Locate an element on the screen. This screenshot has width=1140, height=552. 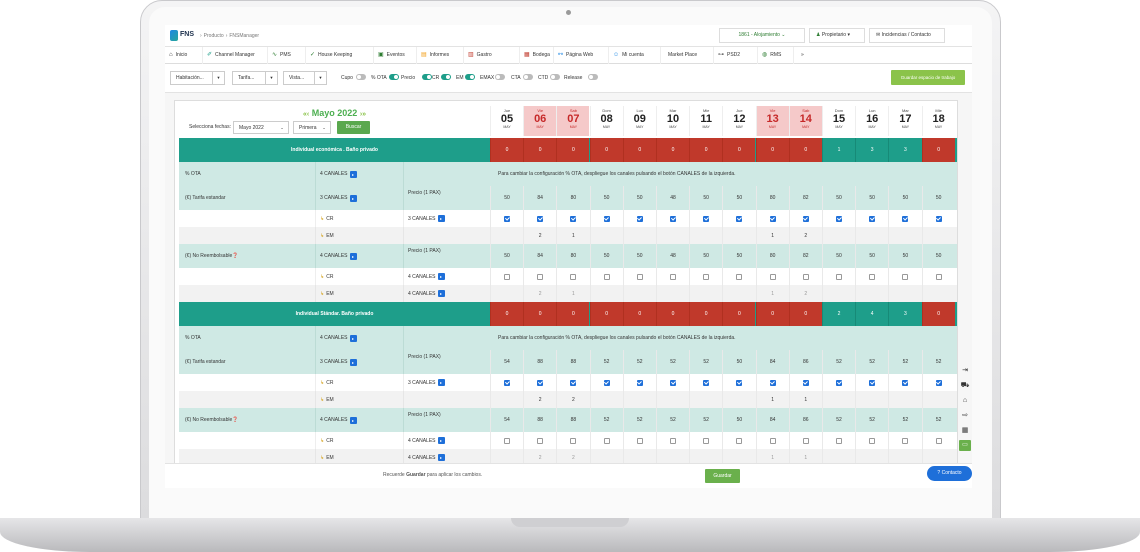
nav-item: ☺ Mi cuenta is located at coordinates (635, 55).